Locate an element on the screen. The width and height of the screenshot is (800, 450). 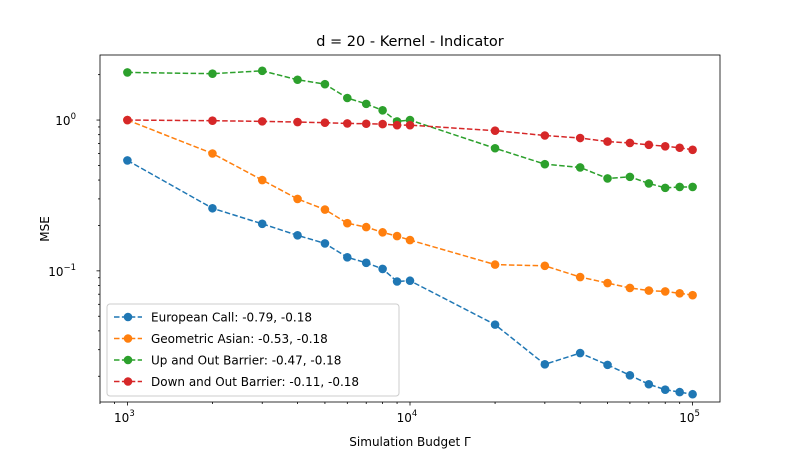
y-axis-label: MSE is located at coordinates (45, 229).